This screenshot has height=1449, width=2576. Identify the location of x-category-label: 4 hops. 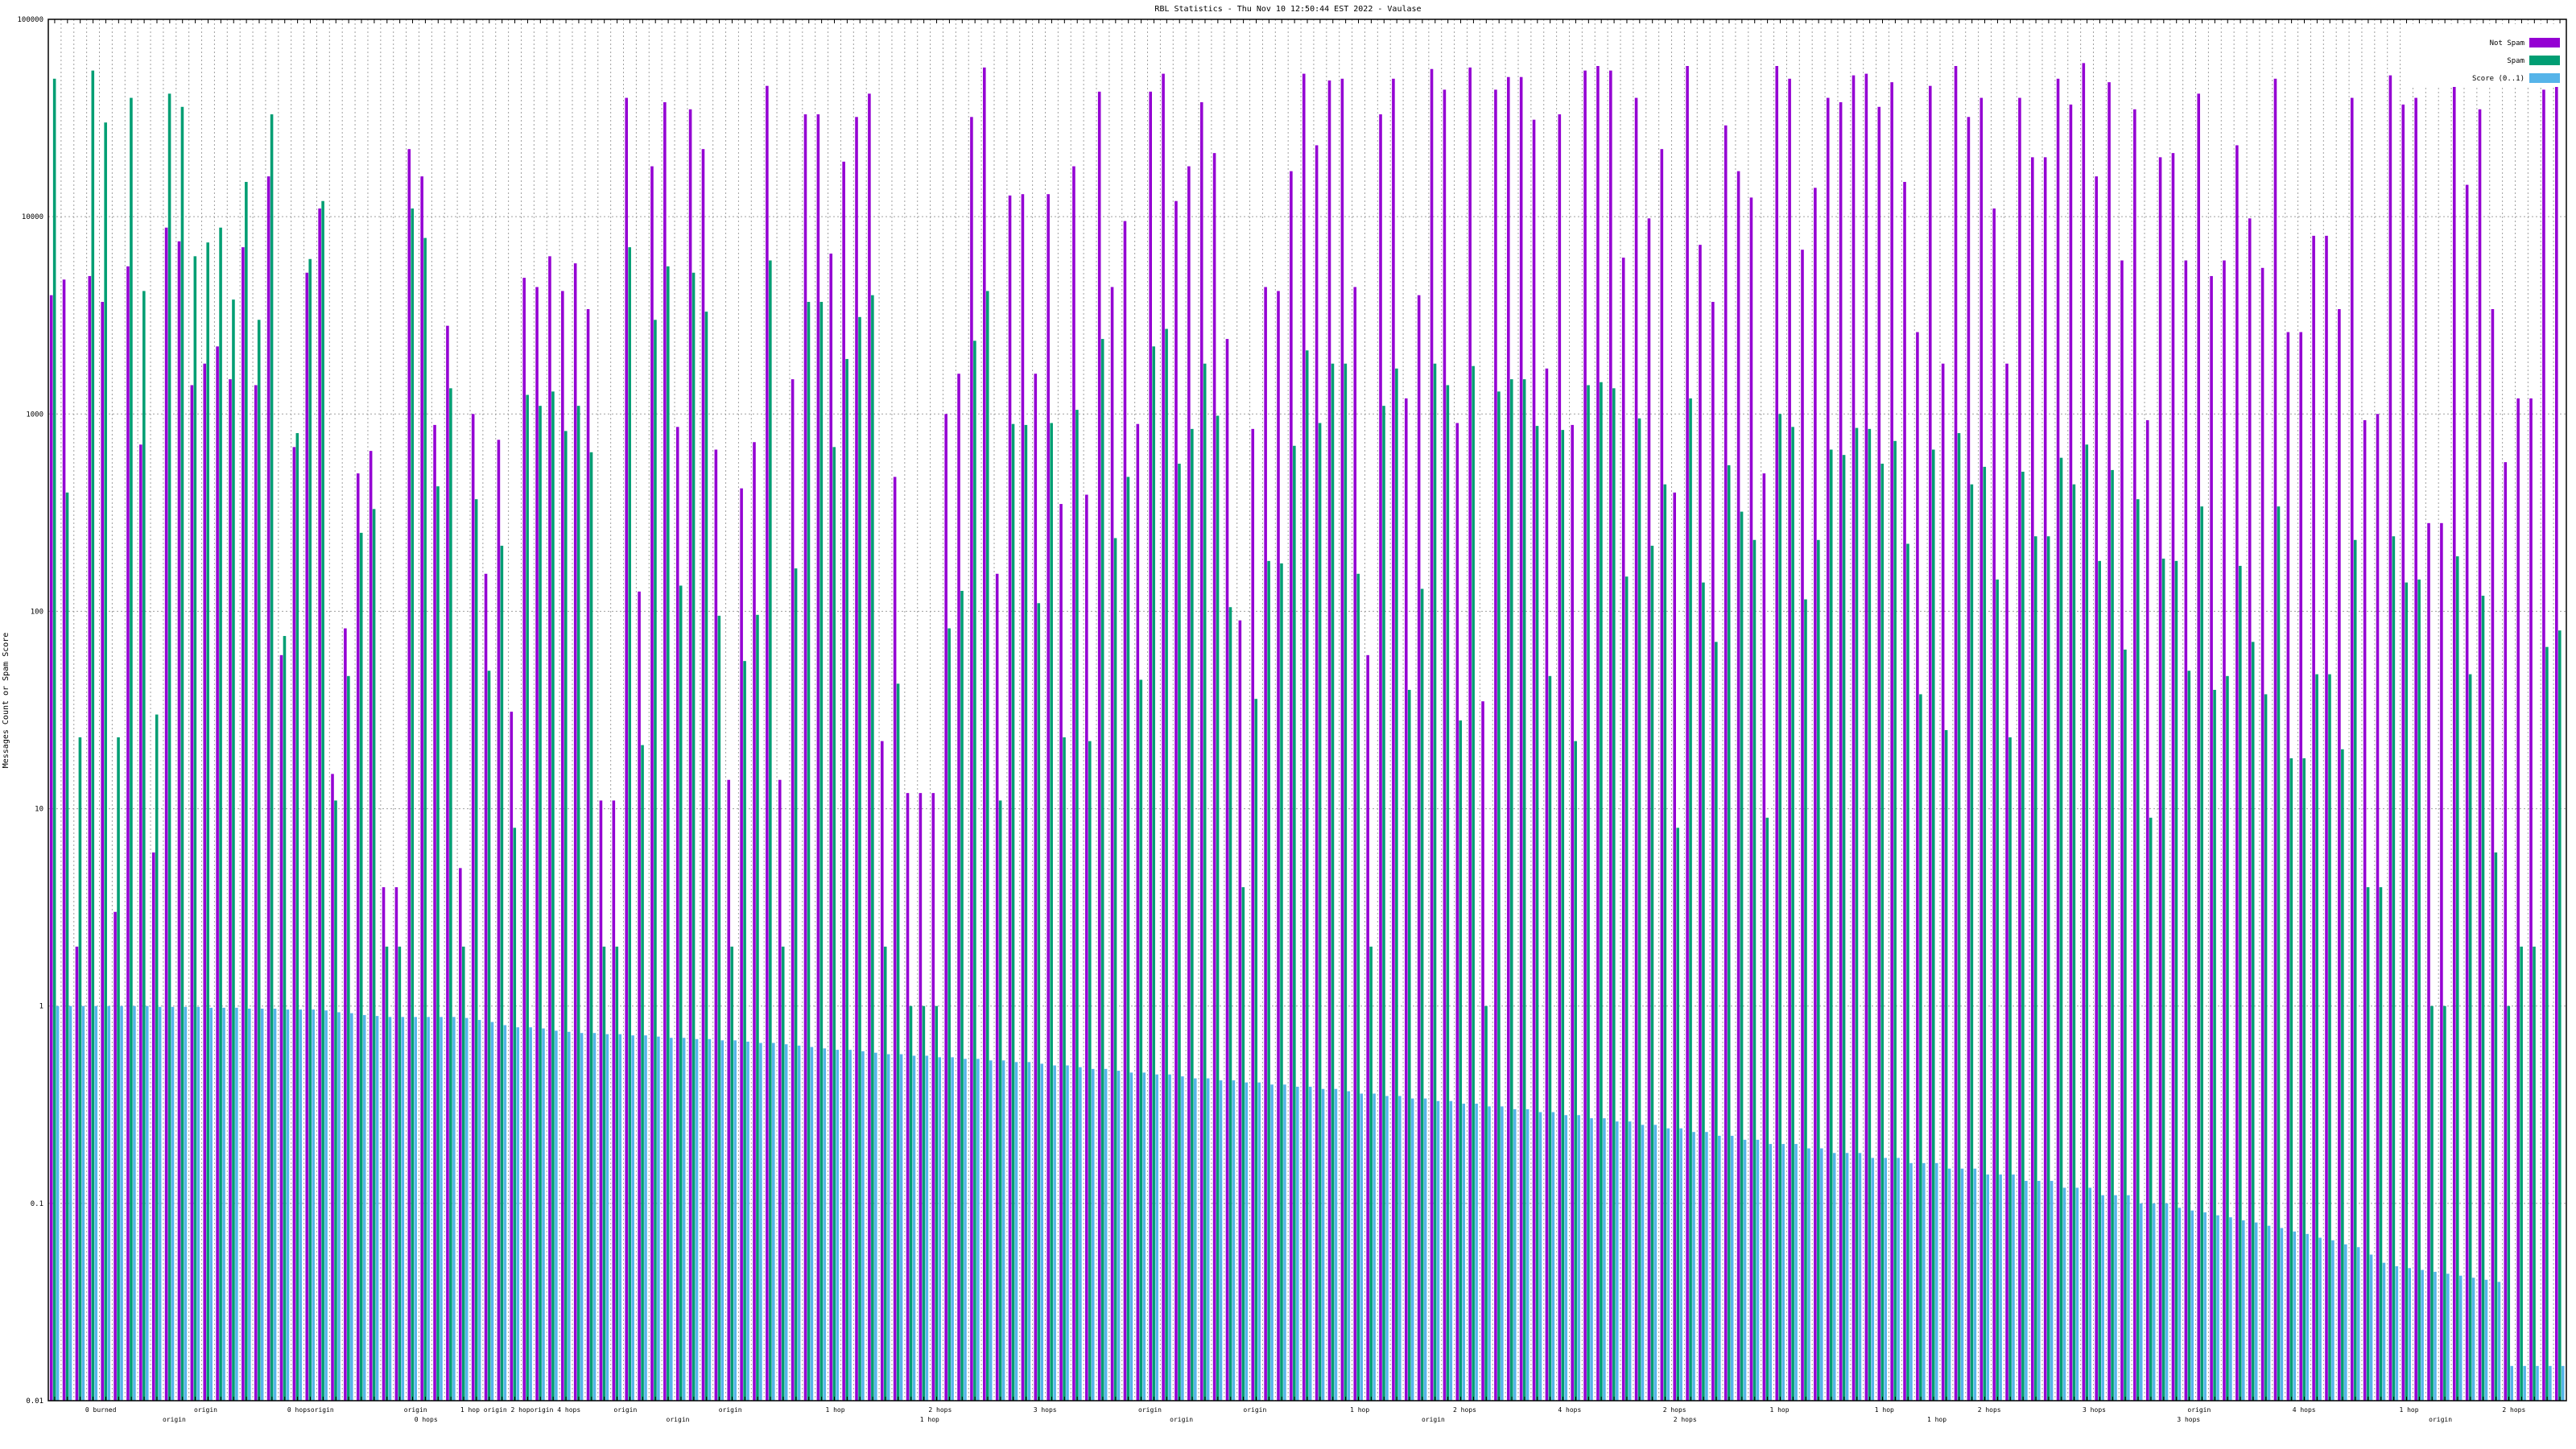
(2304, 1410).